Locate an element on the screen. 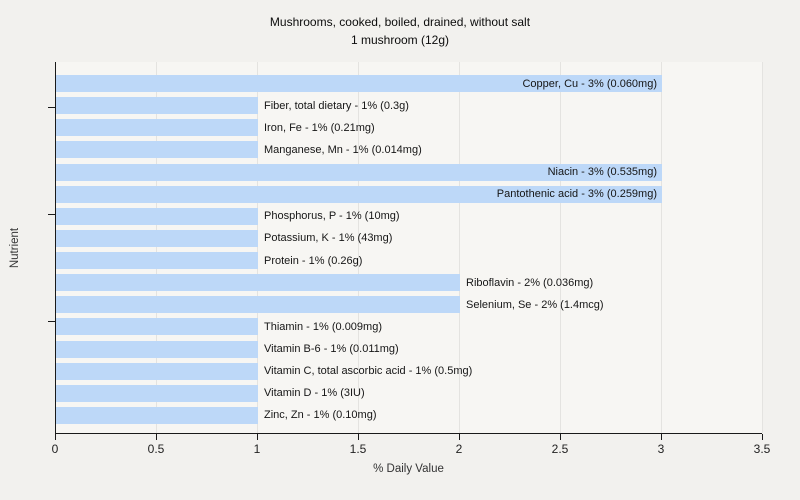 The height and width of the screenshot is (500, 800). bar-row: Vitamin B-6 - 1% (0.011mg) is located at coordinates (409, 349).